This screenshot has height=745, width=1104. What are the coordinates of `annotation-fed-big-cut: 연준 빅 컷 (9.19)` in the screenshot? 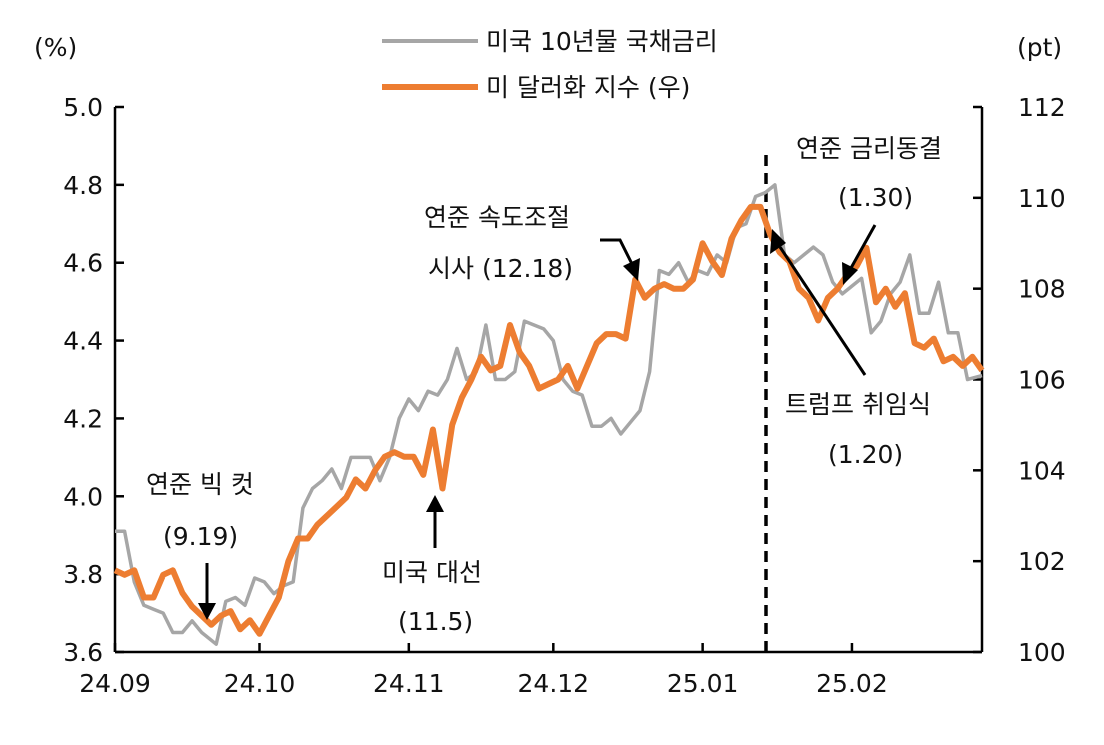 It's located at (200, 545).